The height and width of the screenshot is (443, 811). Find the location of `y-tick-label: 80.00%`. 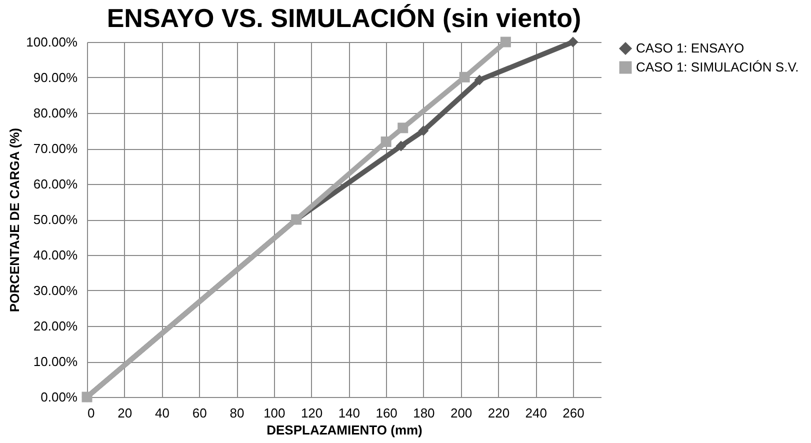

y-tick-label: 80.00% is located at coordinates (55, 113).